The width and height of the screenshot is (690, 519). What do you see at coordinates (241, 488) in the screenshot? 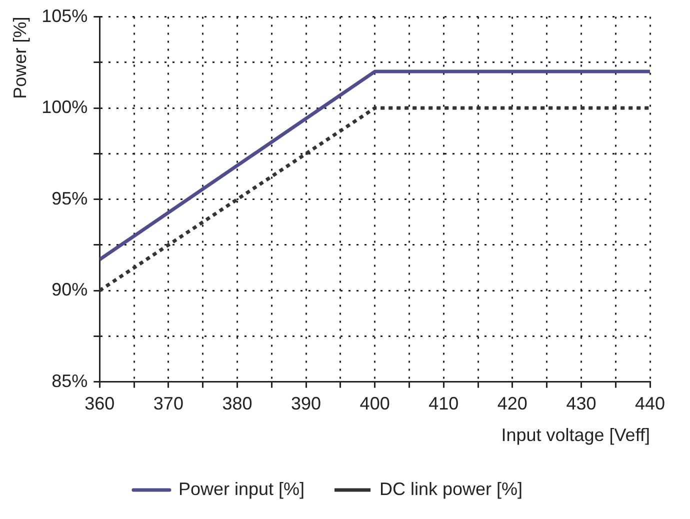
I see `legend-label: Power input [%]` at bounding box center [241, 488].